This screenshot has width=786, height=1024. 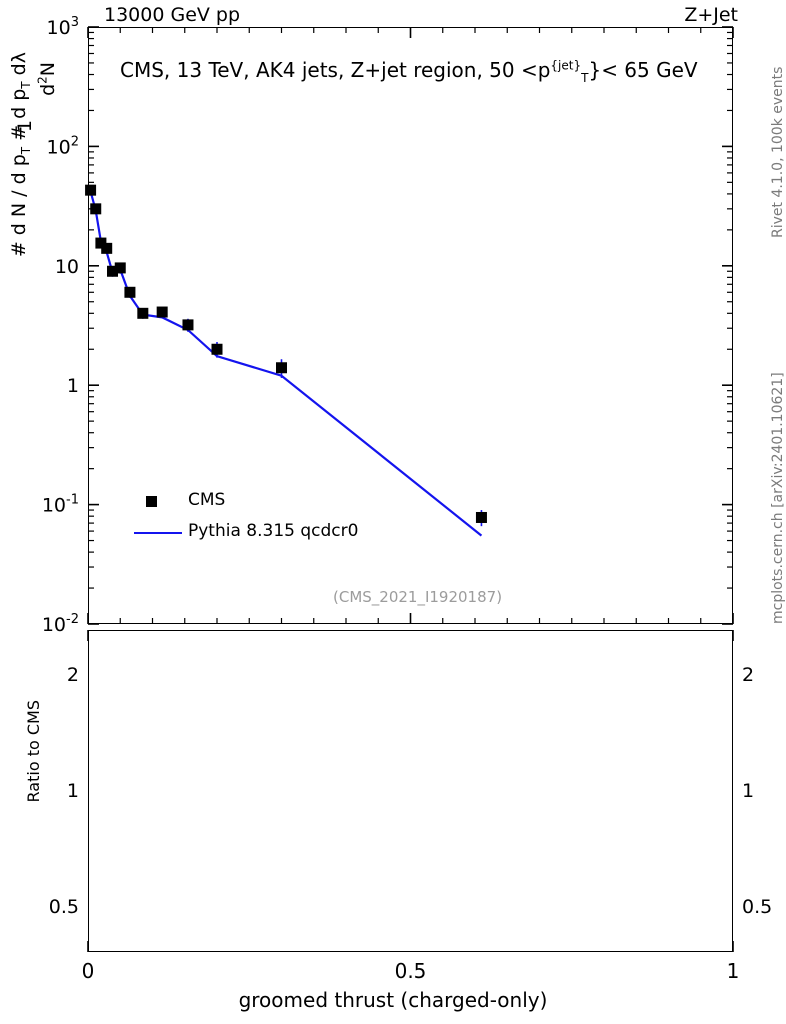 What do you see at coordinates (207, 500) in the screenshot?
I see `legend-label-cms: CMS` at bounding box center [207, 500].